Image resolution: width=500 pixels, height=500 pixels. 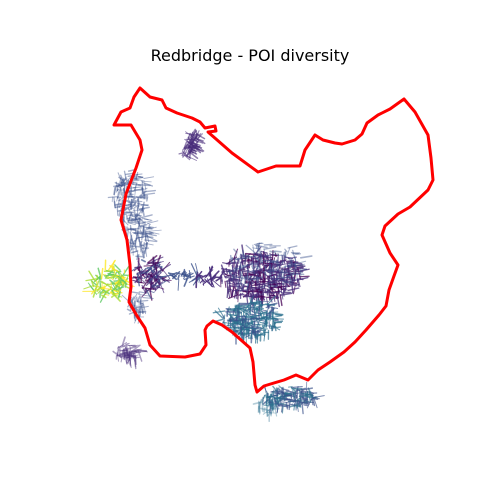 I want to click on network-west-yellow, so click(x=108, y=281).